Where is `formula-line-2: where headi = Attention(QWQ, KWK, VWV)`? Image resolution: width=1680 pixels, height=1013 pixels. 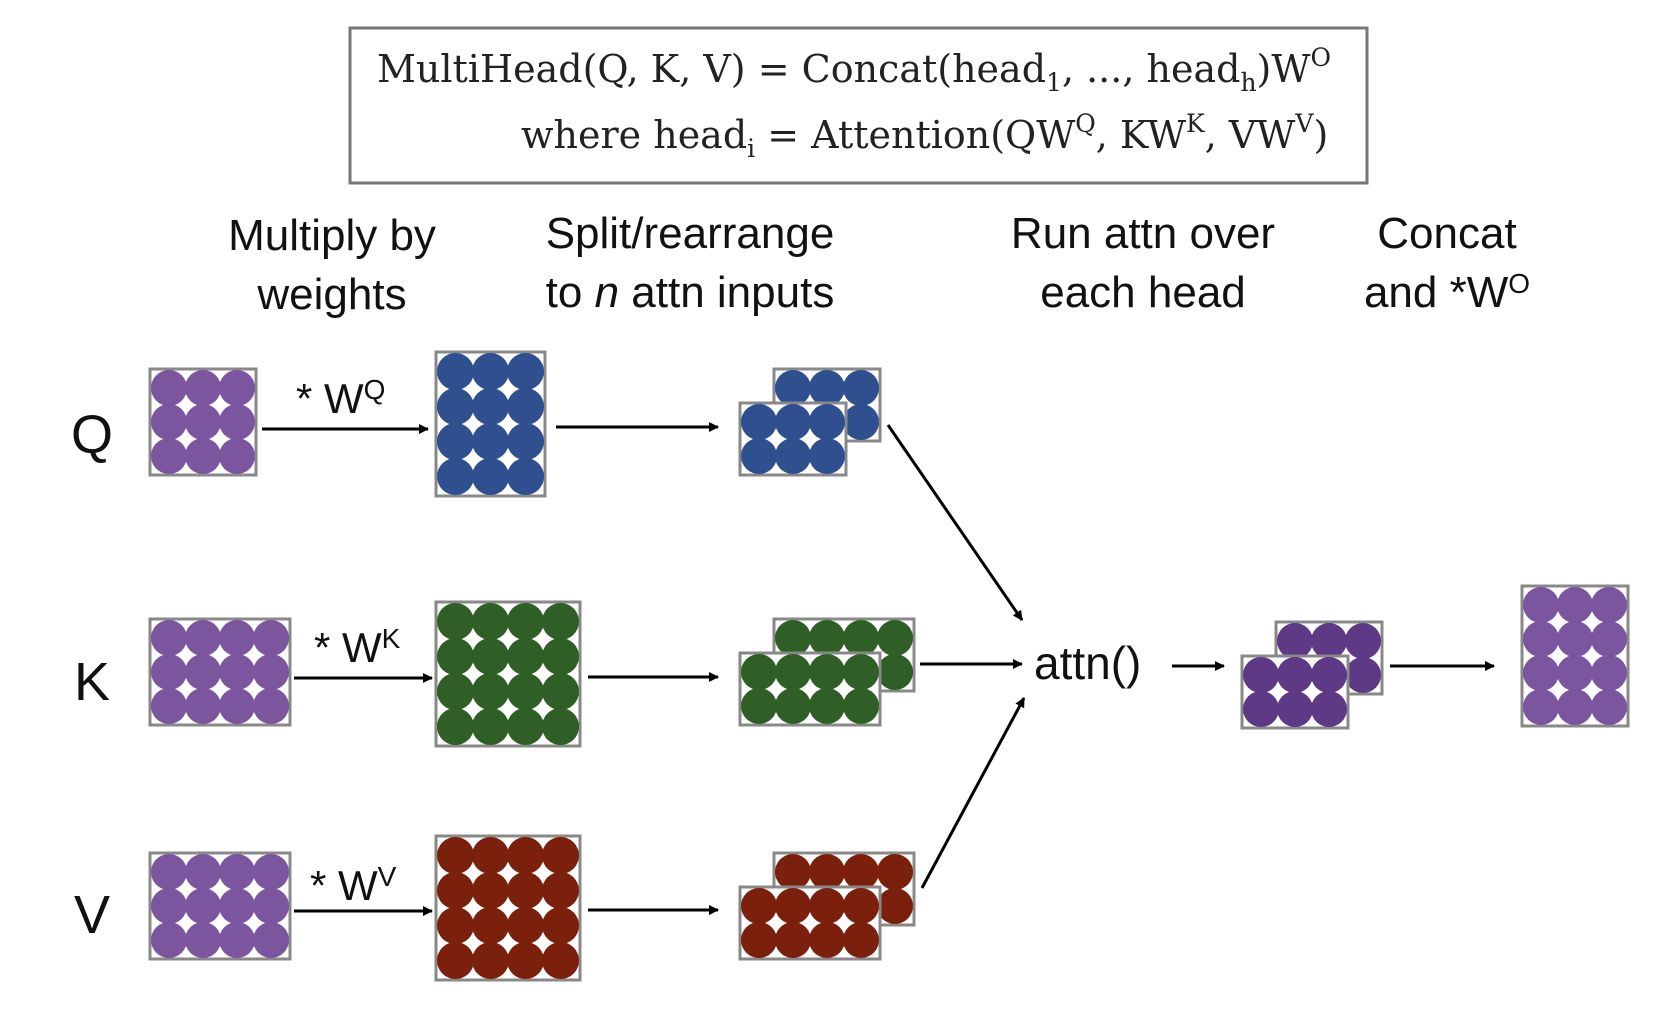
formula-line-2: where headi = Attention(QWQ, KWK, VWV) is located at coordinates (924, 136).